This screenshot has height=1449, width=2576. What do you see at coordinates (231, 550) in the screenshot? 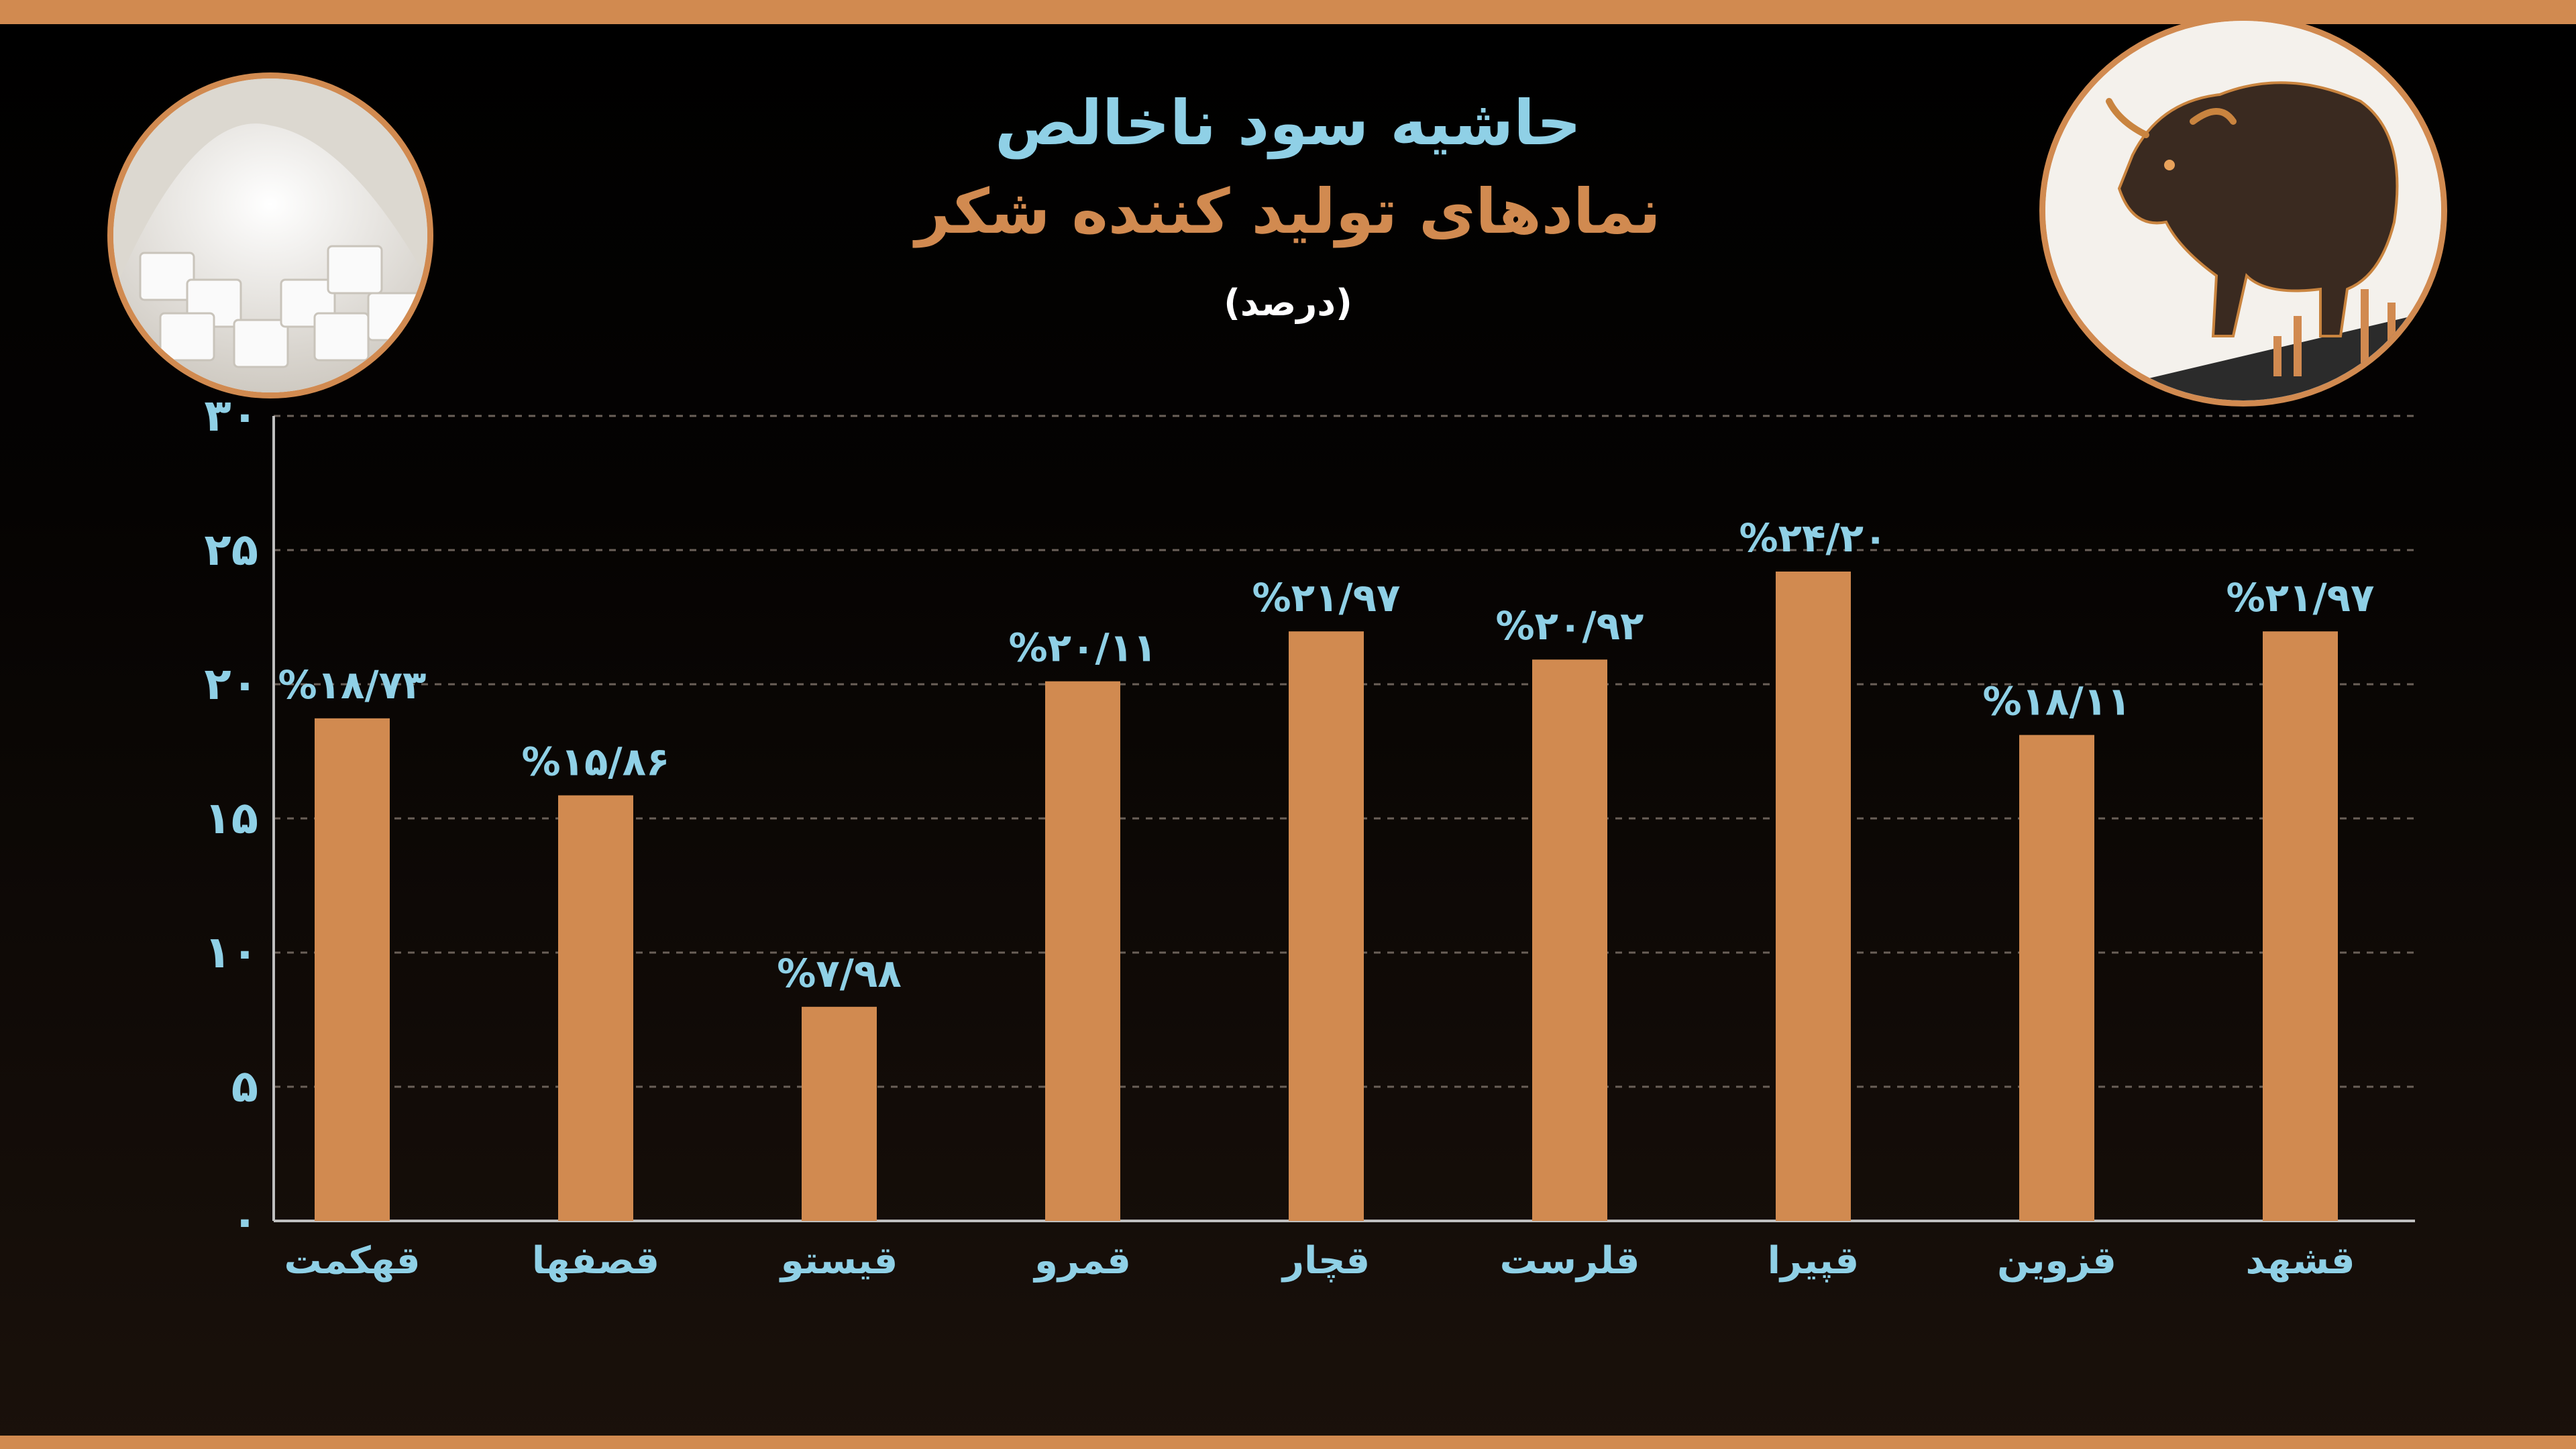
I see `y-tick-label: ۲۵` at bounding box center [231, 550].